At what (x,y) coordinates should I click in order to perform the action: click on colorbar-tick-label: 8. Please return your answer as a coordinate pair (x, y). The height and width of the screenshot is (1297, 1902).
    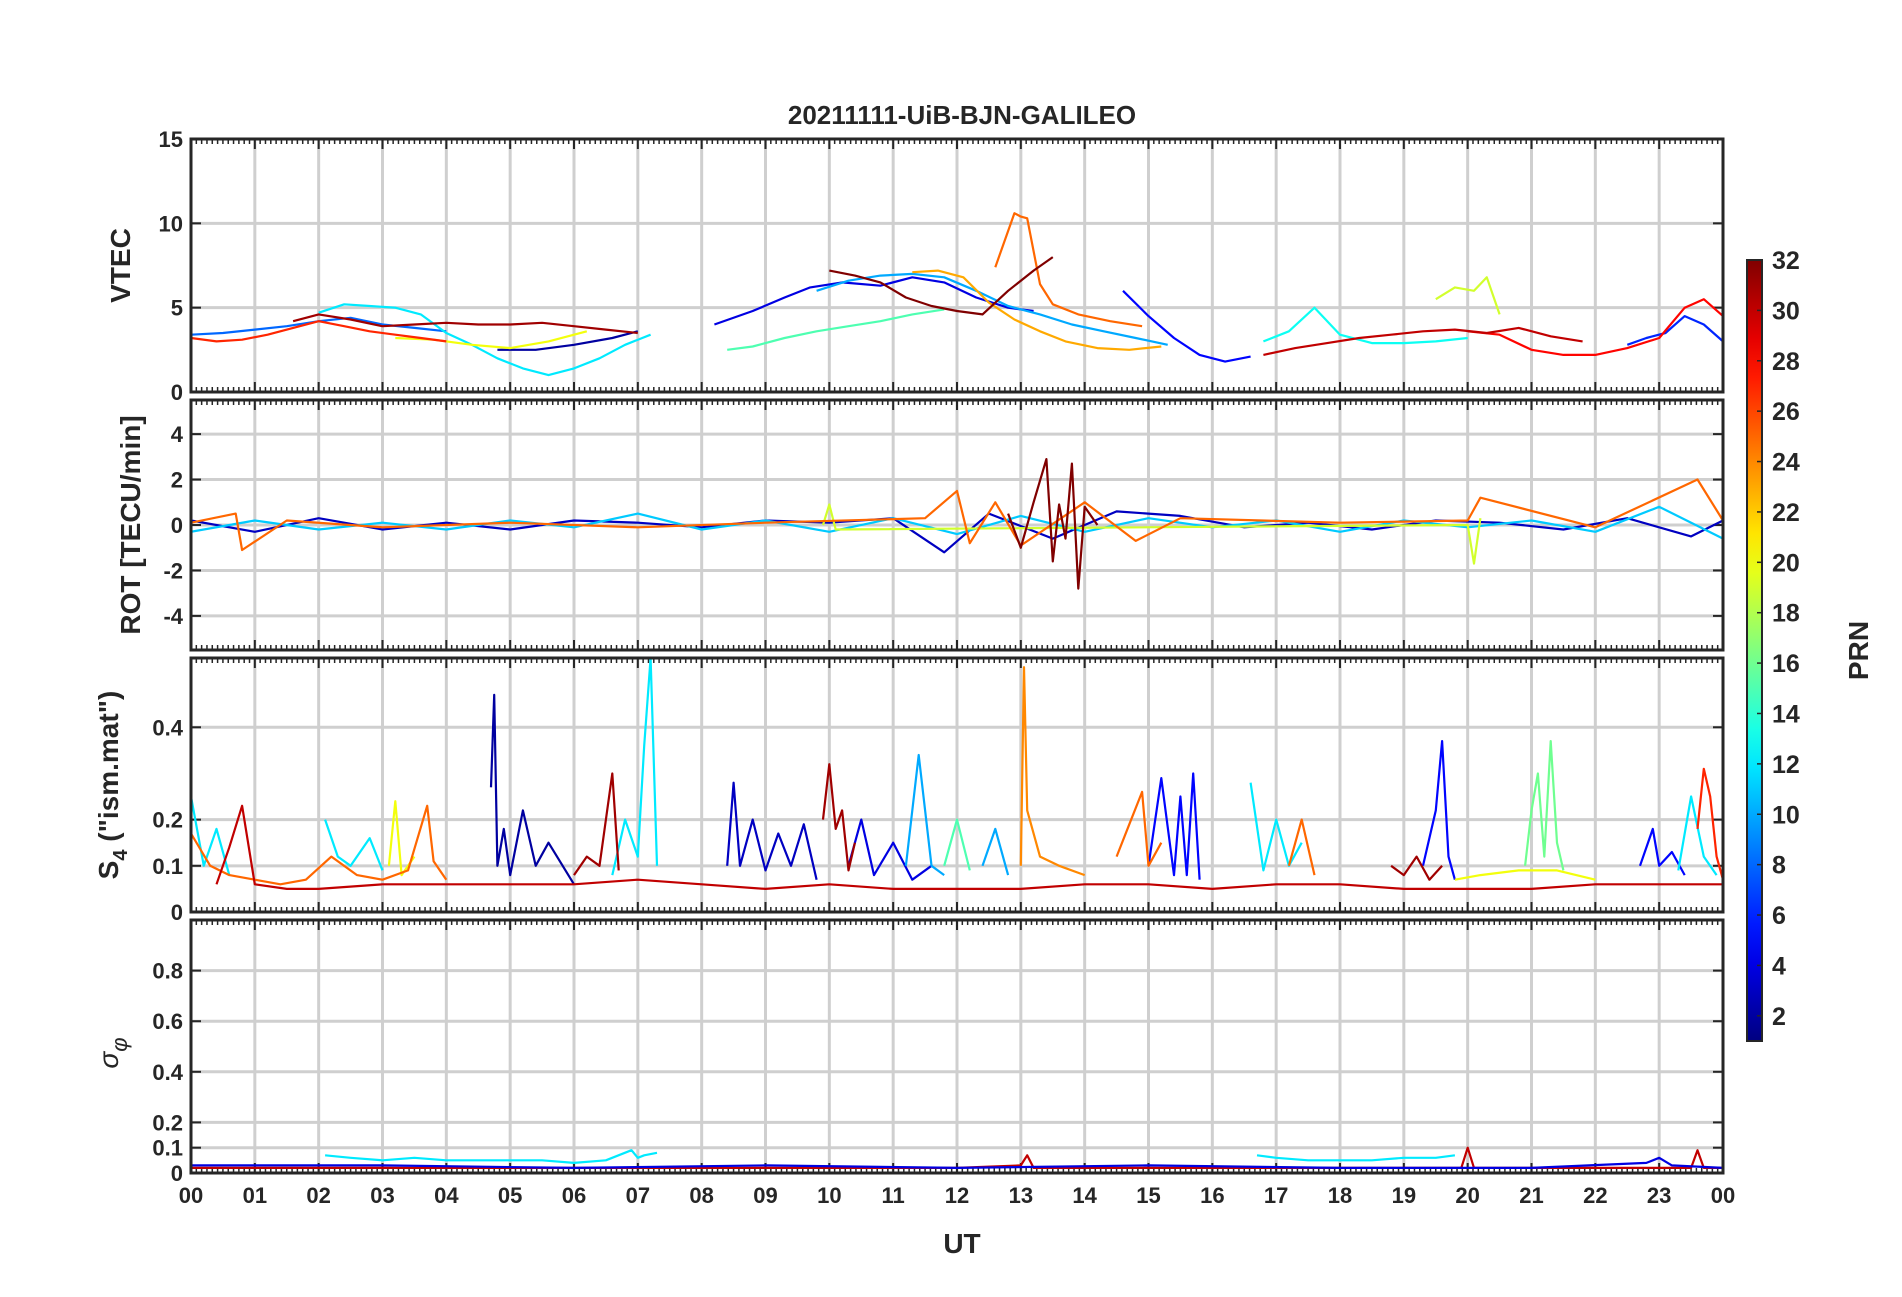
    Looking at the image, I should click on (1779, 866).